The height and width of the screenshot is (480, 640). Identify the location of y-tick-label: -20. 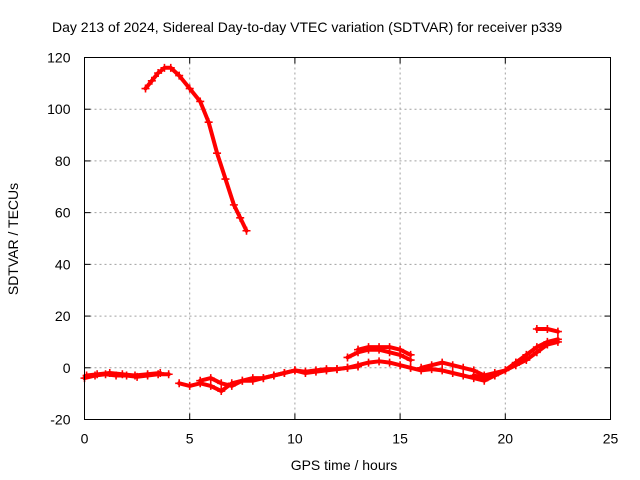
(60, 420).